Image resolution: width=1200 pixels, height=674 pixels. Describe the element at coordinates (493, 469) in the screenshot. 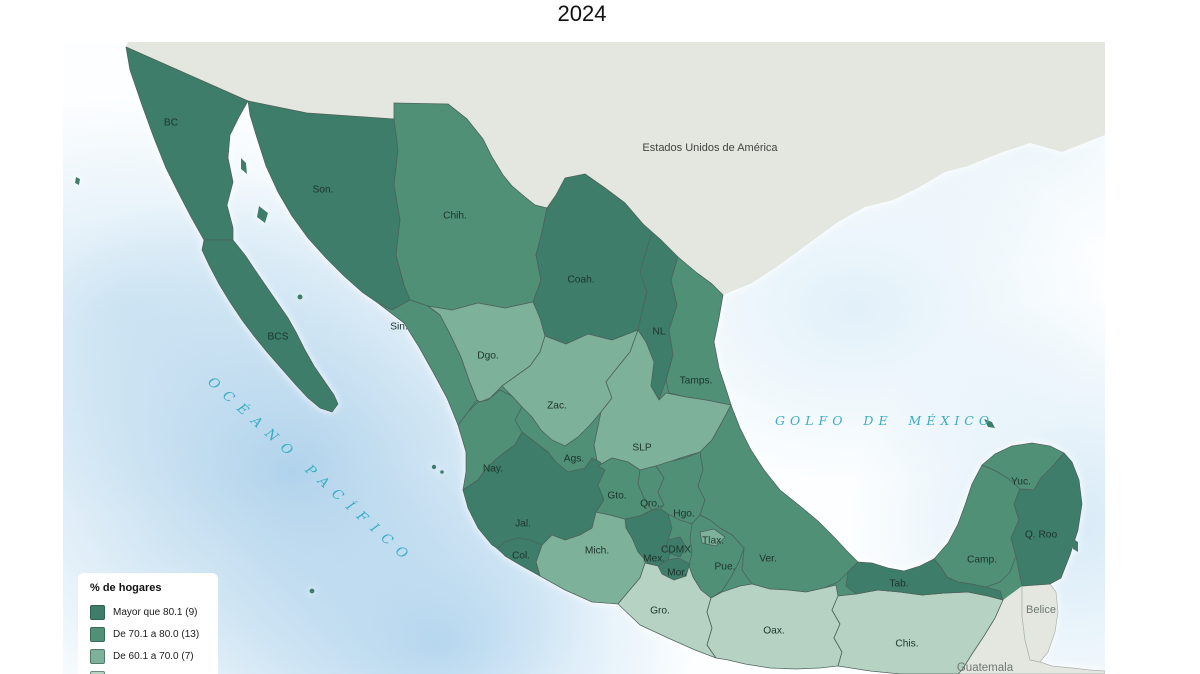

I see `state-label-nay: Nay.` at that location.